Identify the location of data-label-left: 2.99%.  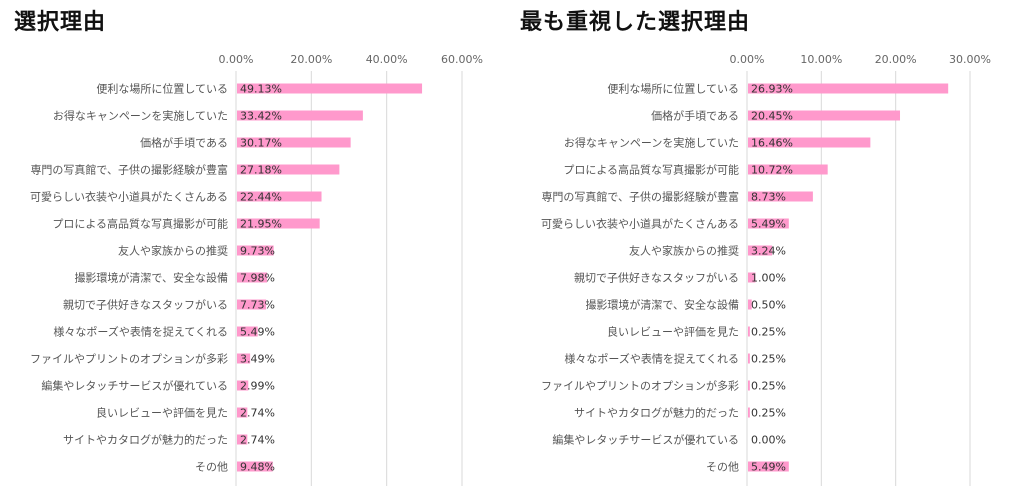
(257, 386).